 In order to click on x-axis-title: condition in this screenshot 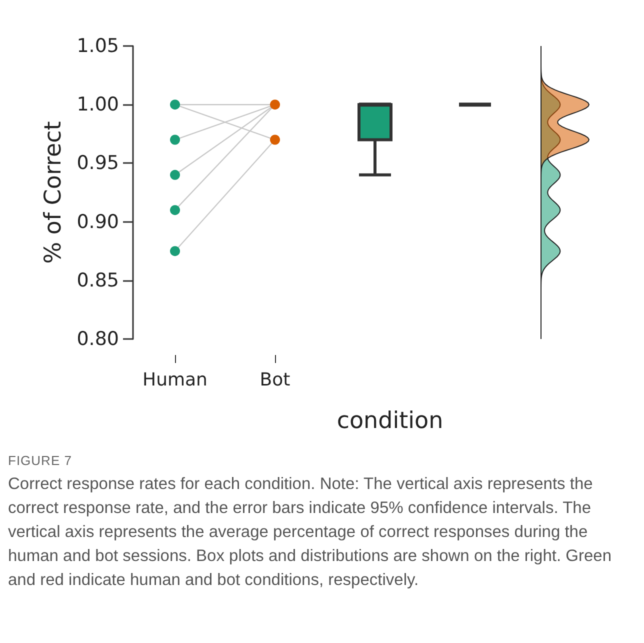, I will do `click(390, 421)`.